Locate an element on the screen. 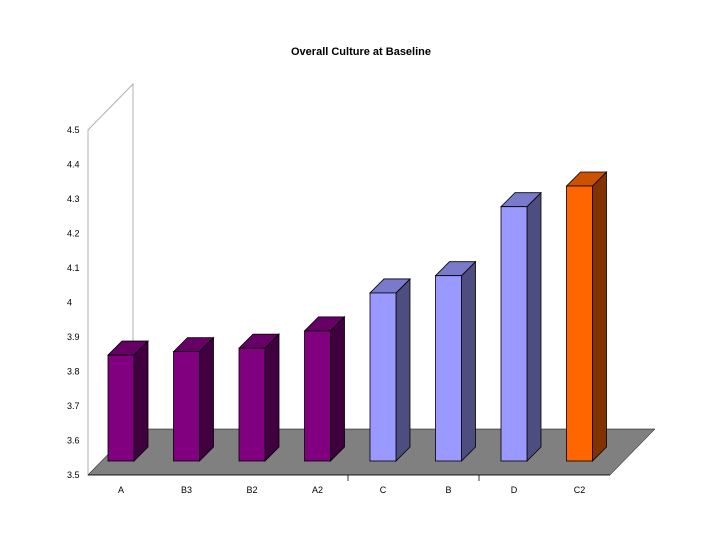  y-tick-label: 4.5 is located at coordinates (73, 130).